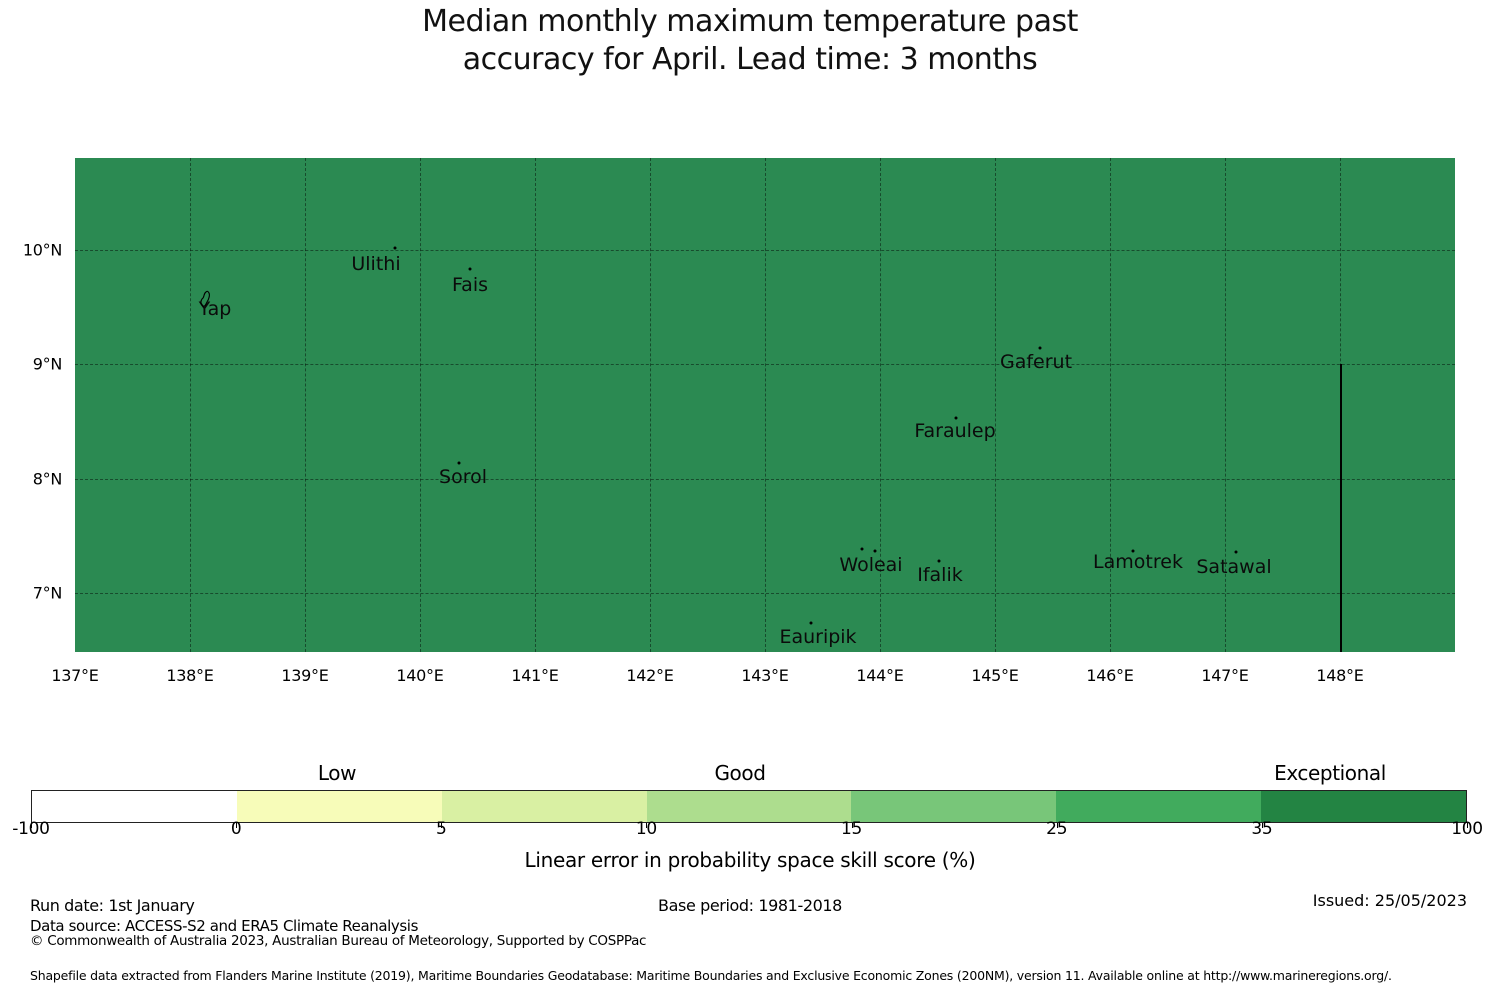 Image resolution: width=1500 pixels, height=990 pixels. I want to click on island-label: Fais, so click(470, 285).